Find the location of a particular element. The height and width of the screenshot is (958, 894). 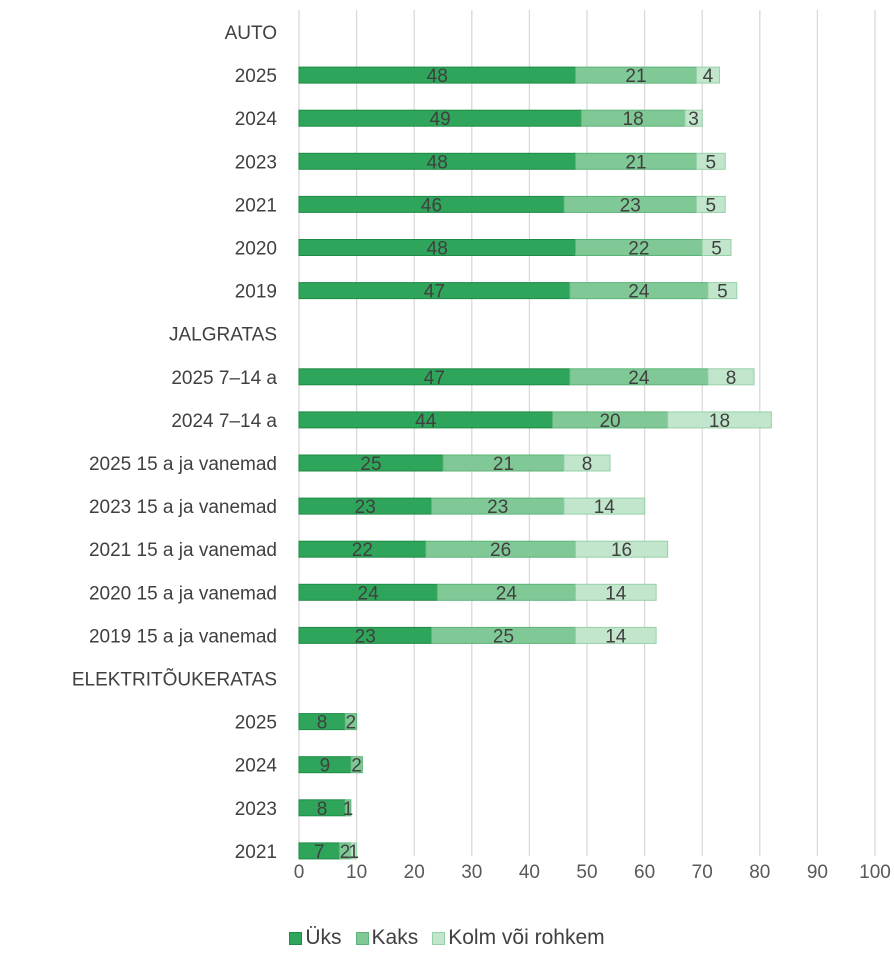

data-label: 4 is located at coordinates (708, 76).